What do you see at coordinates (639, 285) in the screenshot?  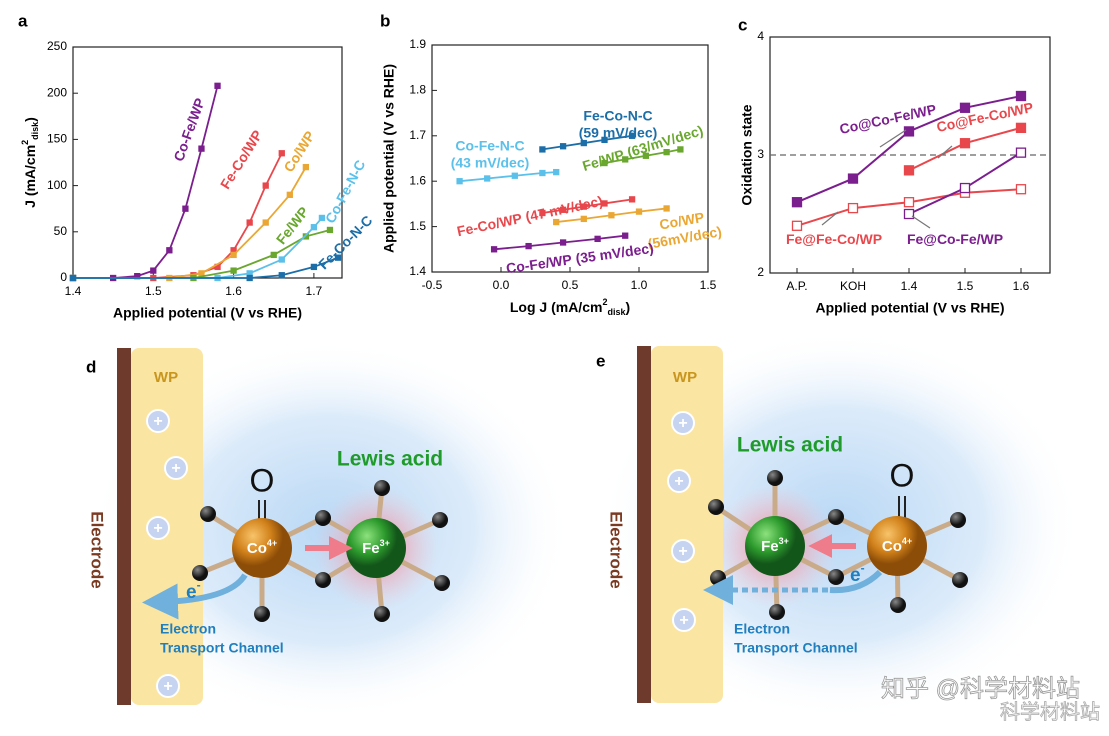 I see `x-tick-label: 1.0` at bounding box center [639, 285].